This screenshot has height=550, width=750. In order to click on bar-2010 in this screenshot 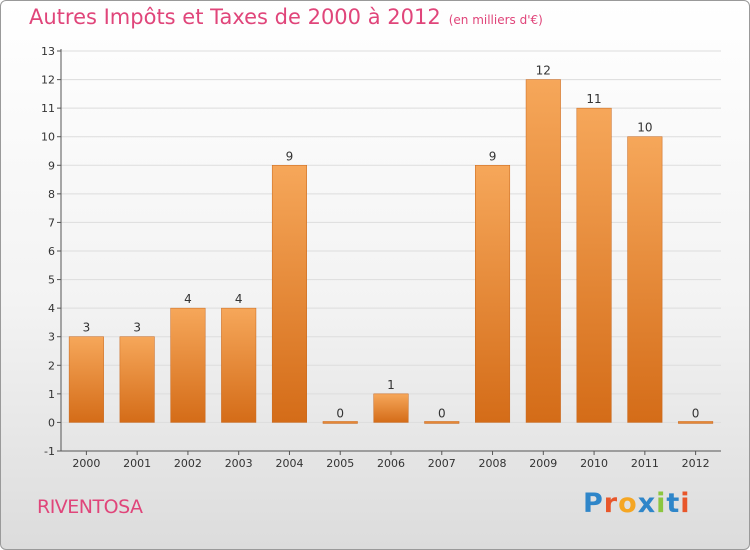, I will do `click(594, 265)`.